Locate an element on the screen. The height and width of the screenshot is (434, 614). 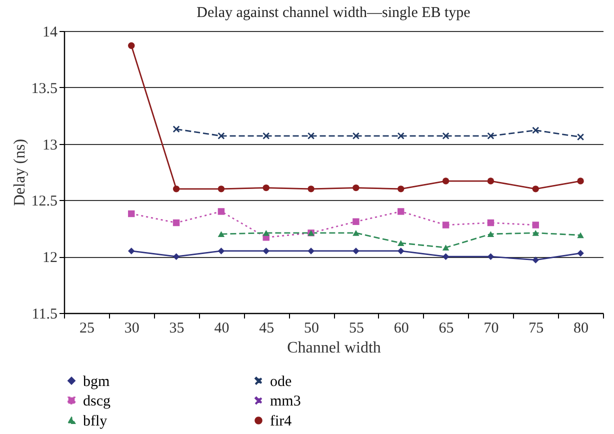
chart-title: Delay against channel width—single EB type is located at coordinates (333, 13).